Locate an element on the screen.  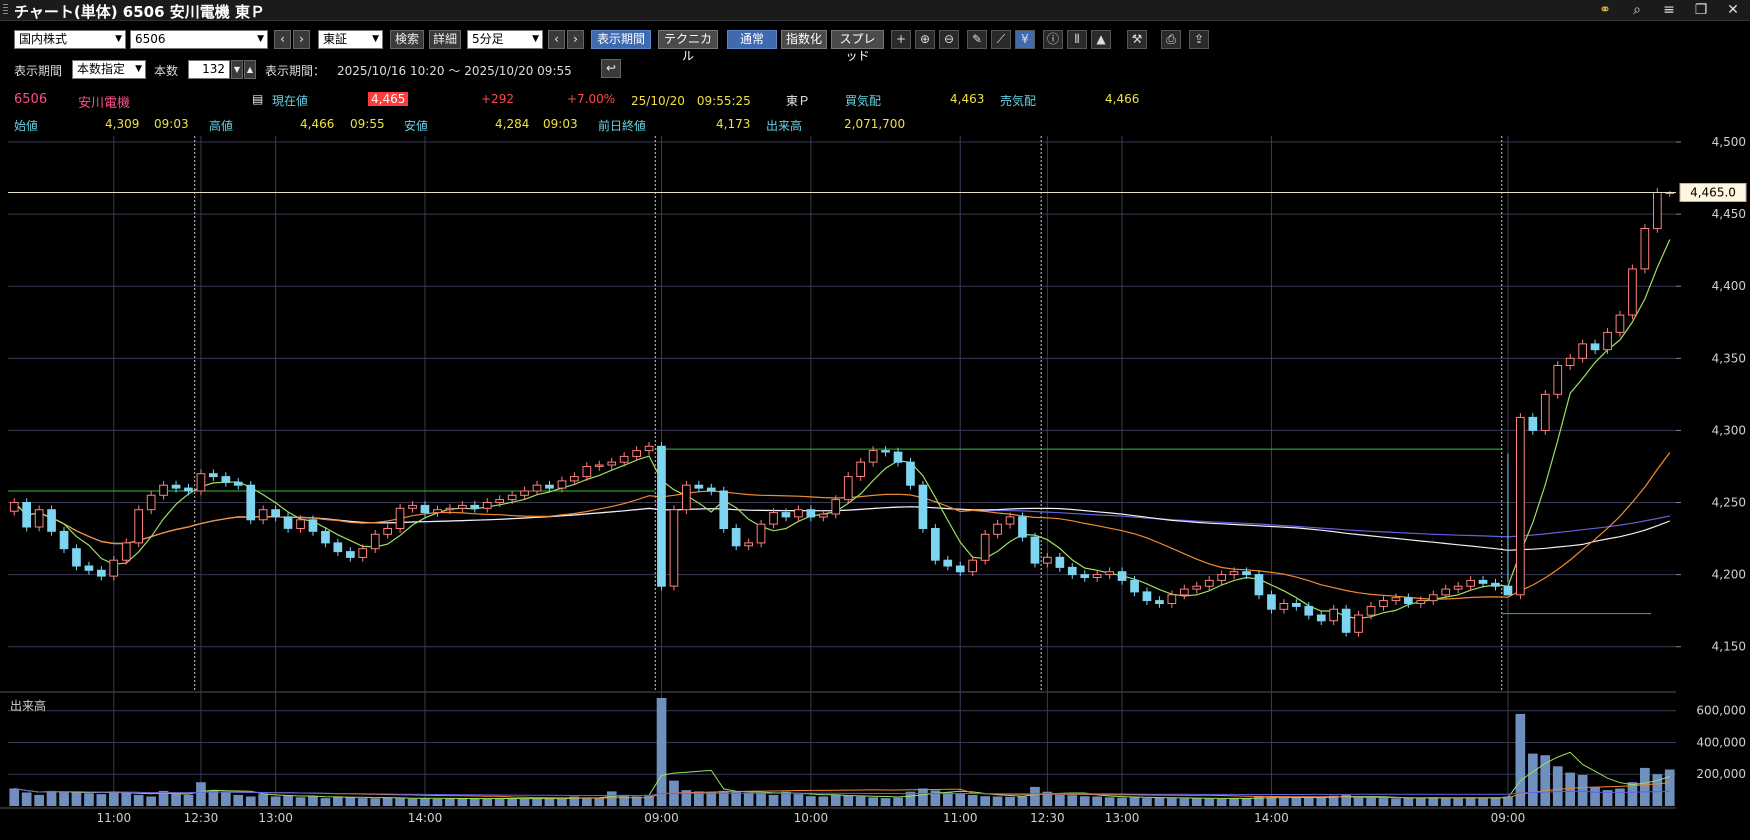
pencil-icon: ✎ is located at coordinates (977, 39).